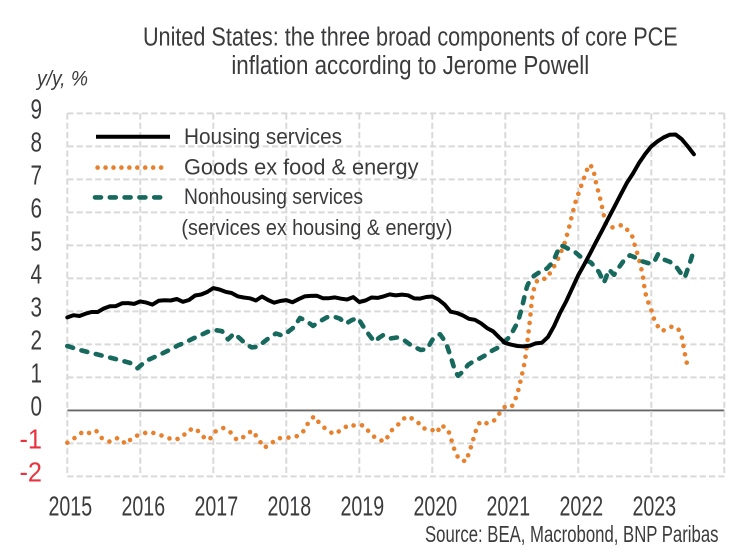 Image resolution: width=734 pixels, height=554 pixels. I want to click on svg-text: y/y, %, so click(61, 79).